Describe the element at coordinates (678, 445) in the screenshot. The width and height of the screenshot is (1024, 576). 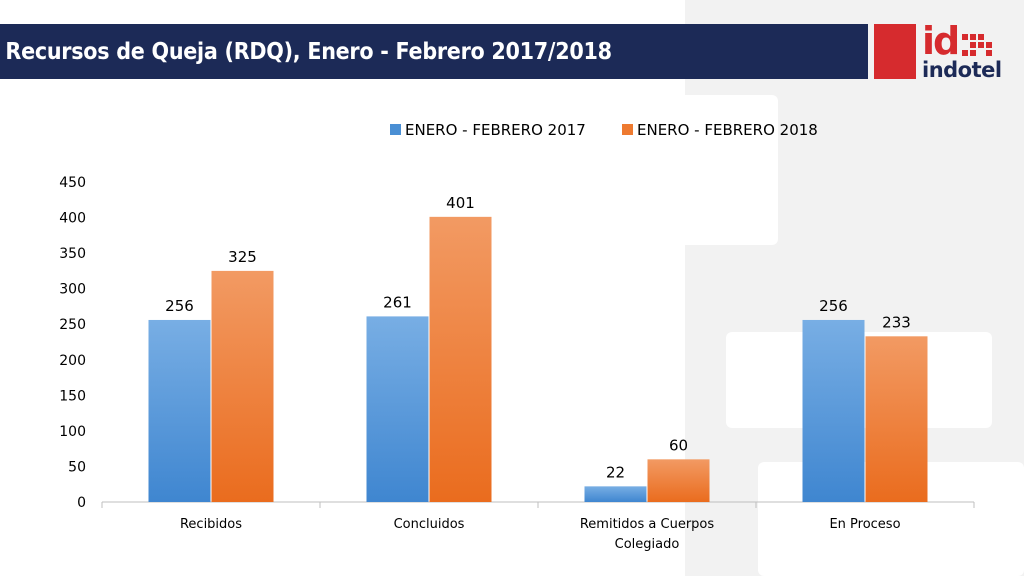
I see `data-label: 60` at that location.